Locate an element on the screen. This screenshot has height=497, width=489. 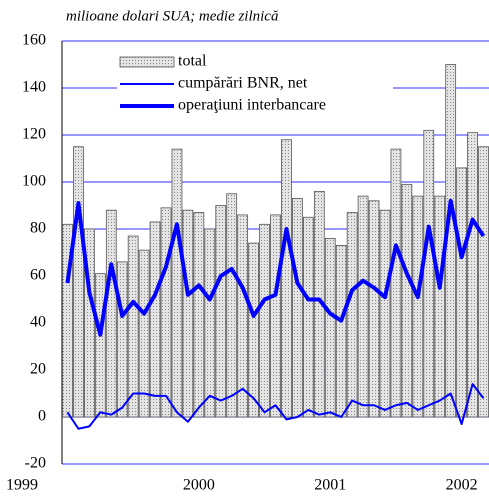
x-tick-label: 2000 is located at coordinates (199, 485).